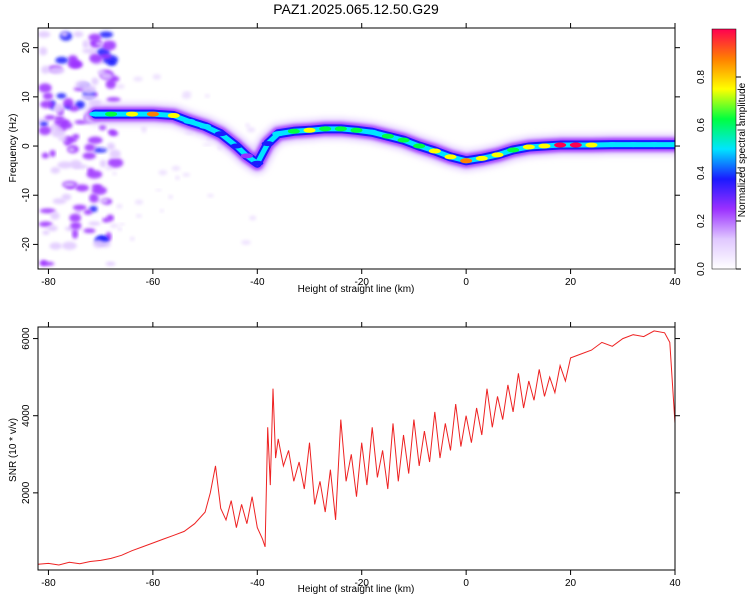 The width and height of the screenshot is (750, 600). What do you see at coordinates (257, 282) in the screenshot?
I see `x-tick-label: -40` at bounding box center [257, 282].